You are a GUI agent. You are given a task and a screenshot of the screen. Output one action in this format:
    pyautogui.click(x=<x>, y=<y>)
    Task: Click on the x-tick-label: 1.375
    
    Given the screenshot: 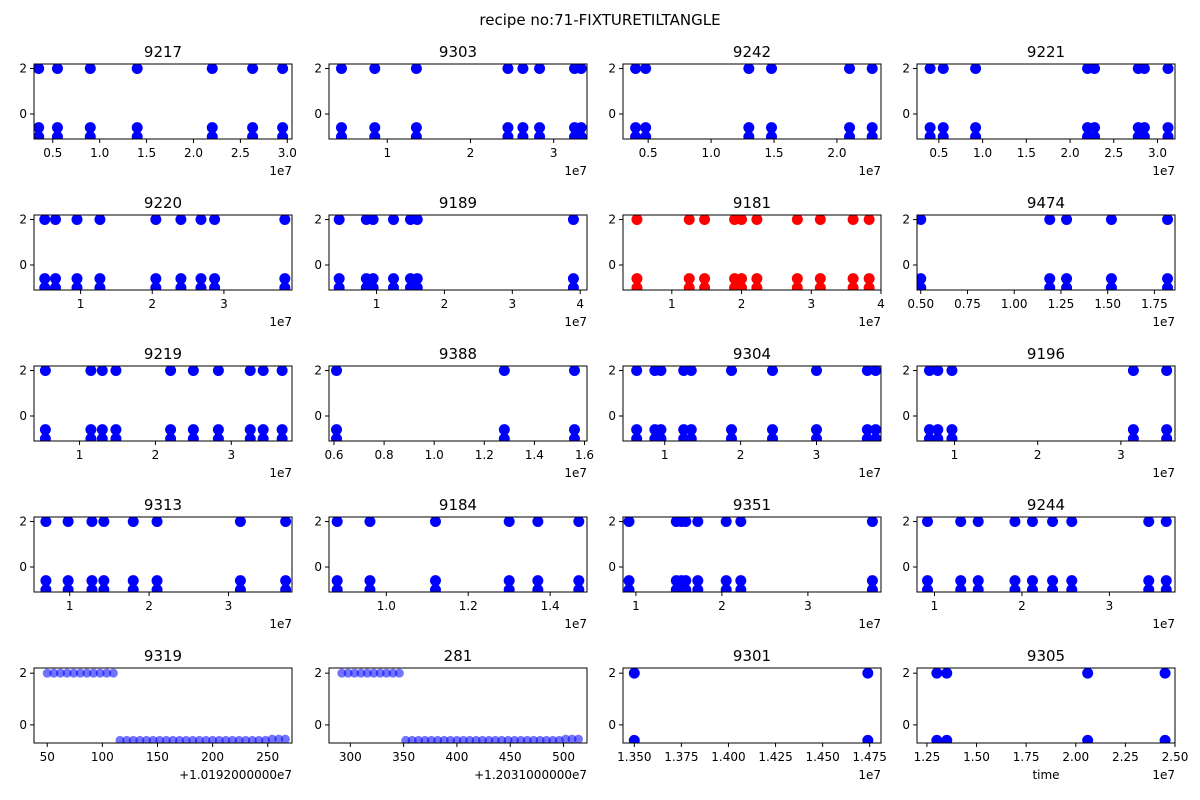 What is the action you would take?
    pyautogui.click(x=681, y=757)
    